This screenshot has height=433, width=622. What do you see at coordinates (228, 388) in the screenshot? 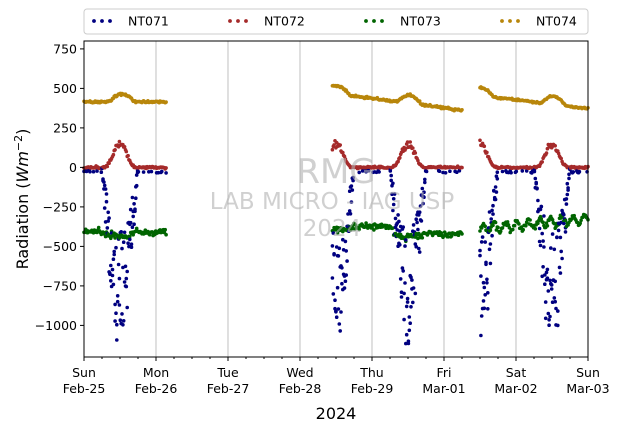
I see `x-tick-label-date: Feb-27` at bounding box center [228, 388].